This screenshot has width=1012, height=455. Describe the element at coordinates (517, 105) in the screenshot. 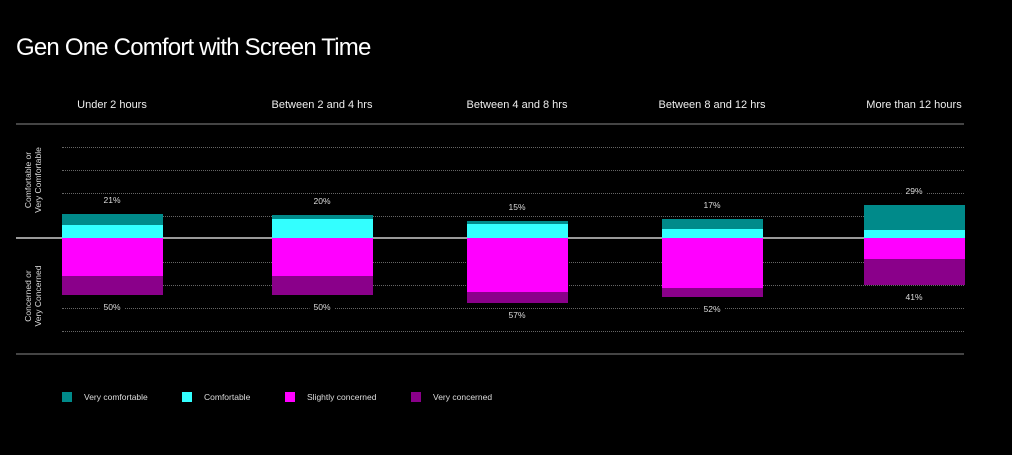

I see `category-label: Between 4 and 8 hrs` at that location.